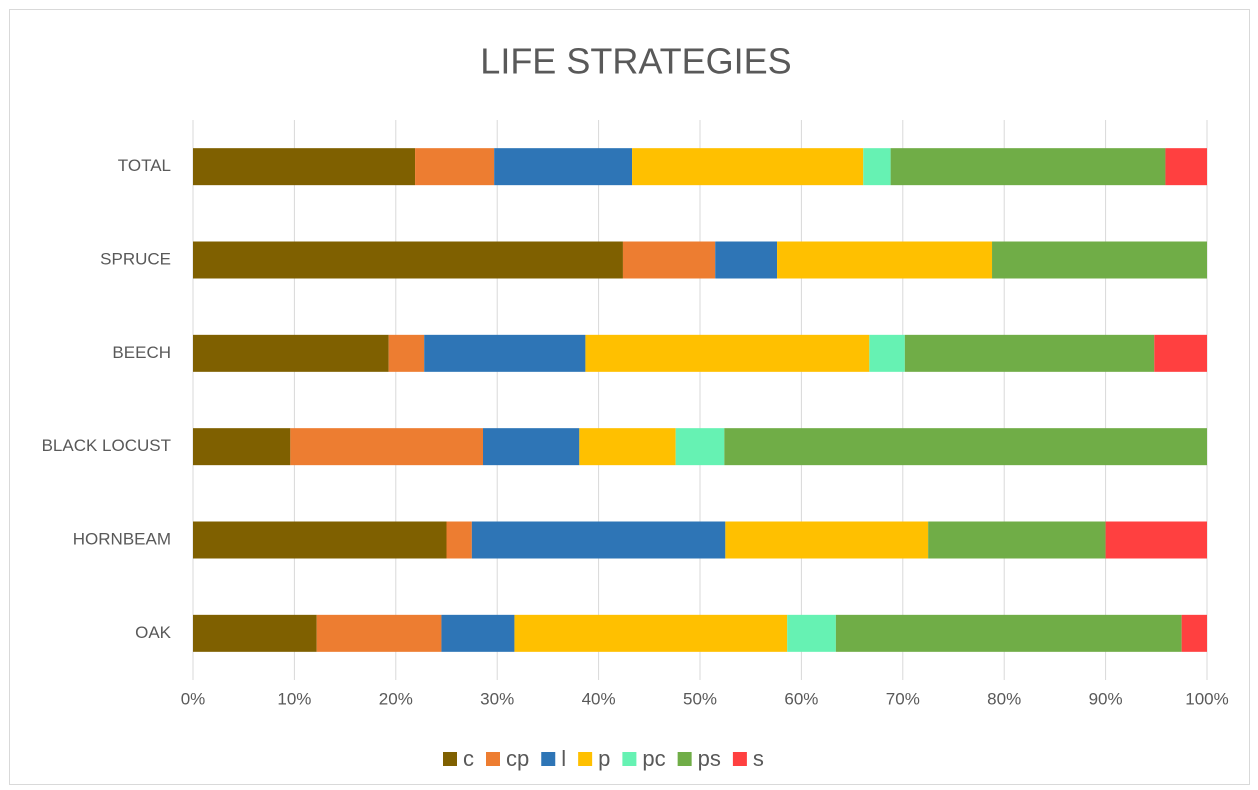 The height and width of the screenshot is (790, 1258). Describe the element at coordinates (1004, 698) in the screenshot. I see `x-tick-label: 80%` at that location.